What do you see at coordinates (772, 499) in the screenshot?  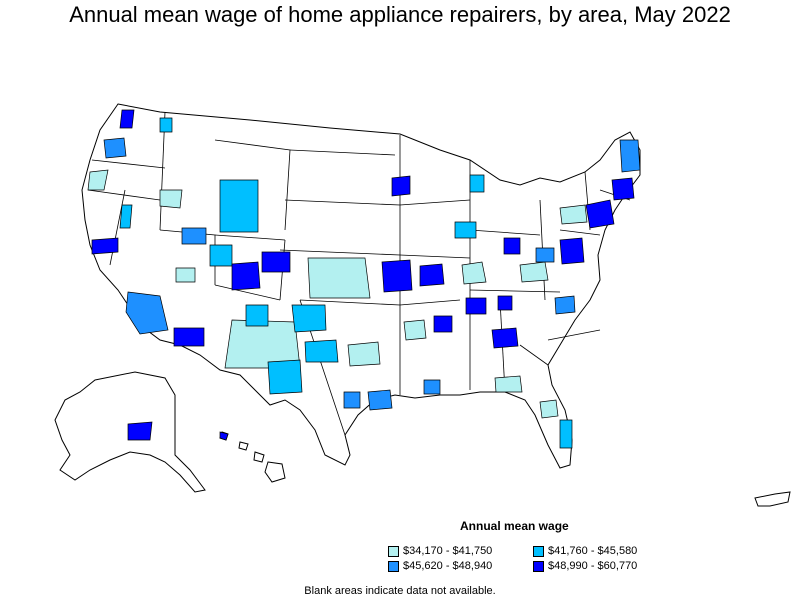 I see `puerto-rico-outline` at bounding box center [772, 499].